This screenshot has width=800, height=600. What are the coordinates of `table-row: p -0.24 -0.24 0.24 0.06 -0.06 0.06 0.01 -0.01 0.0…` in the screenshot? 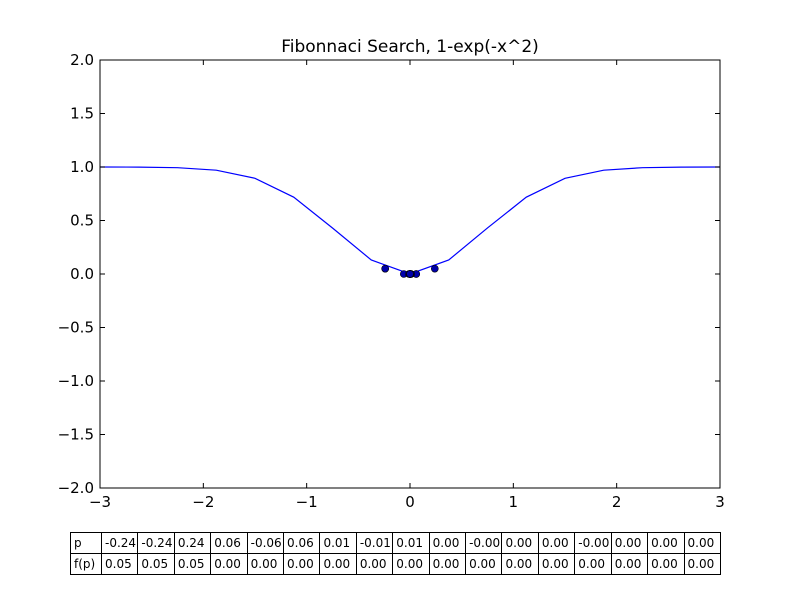 It's located at (395, 543).